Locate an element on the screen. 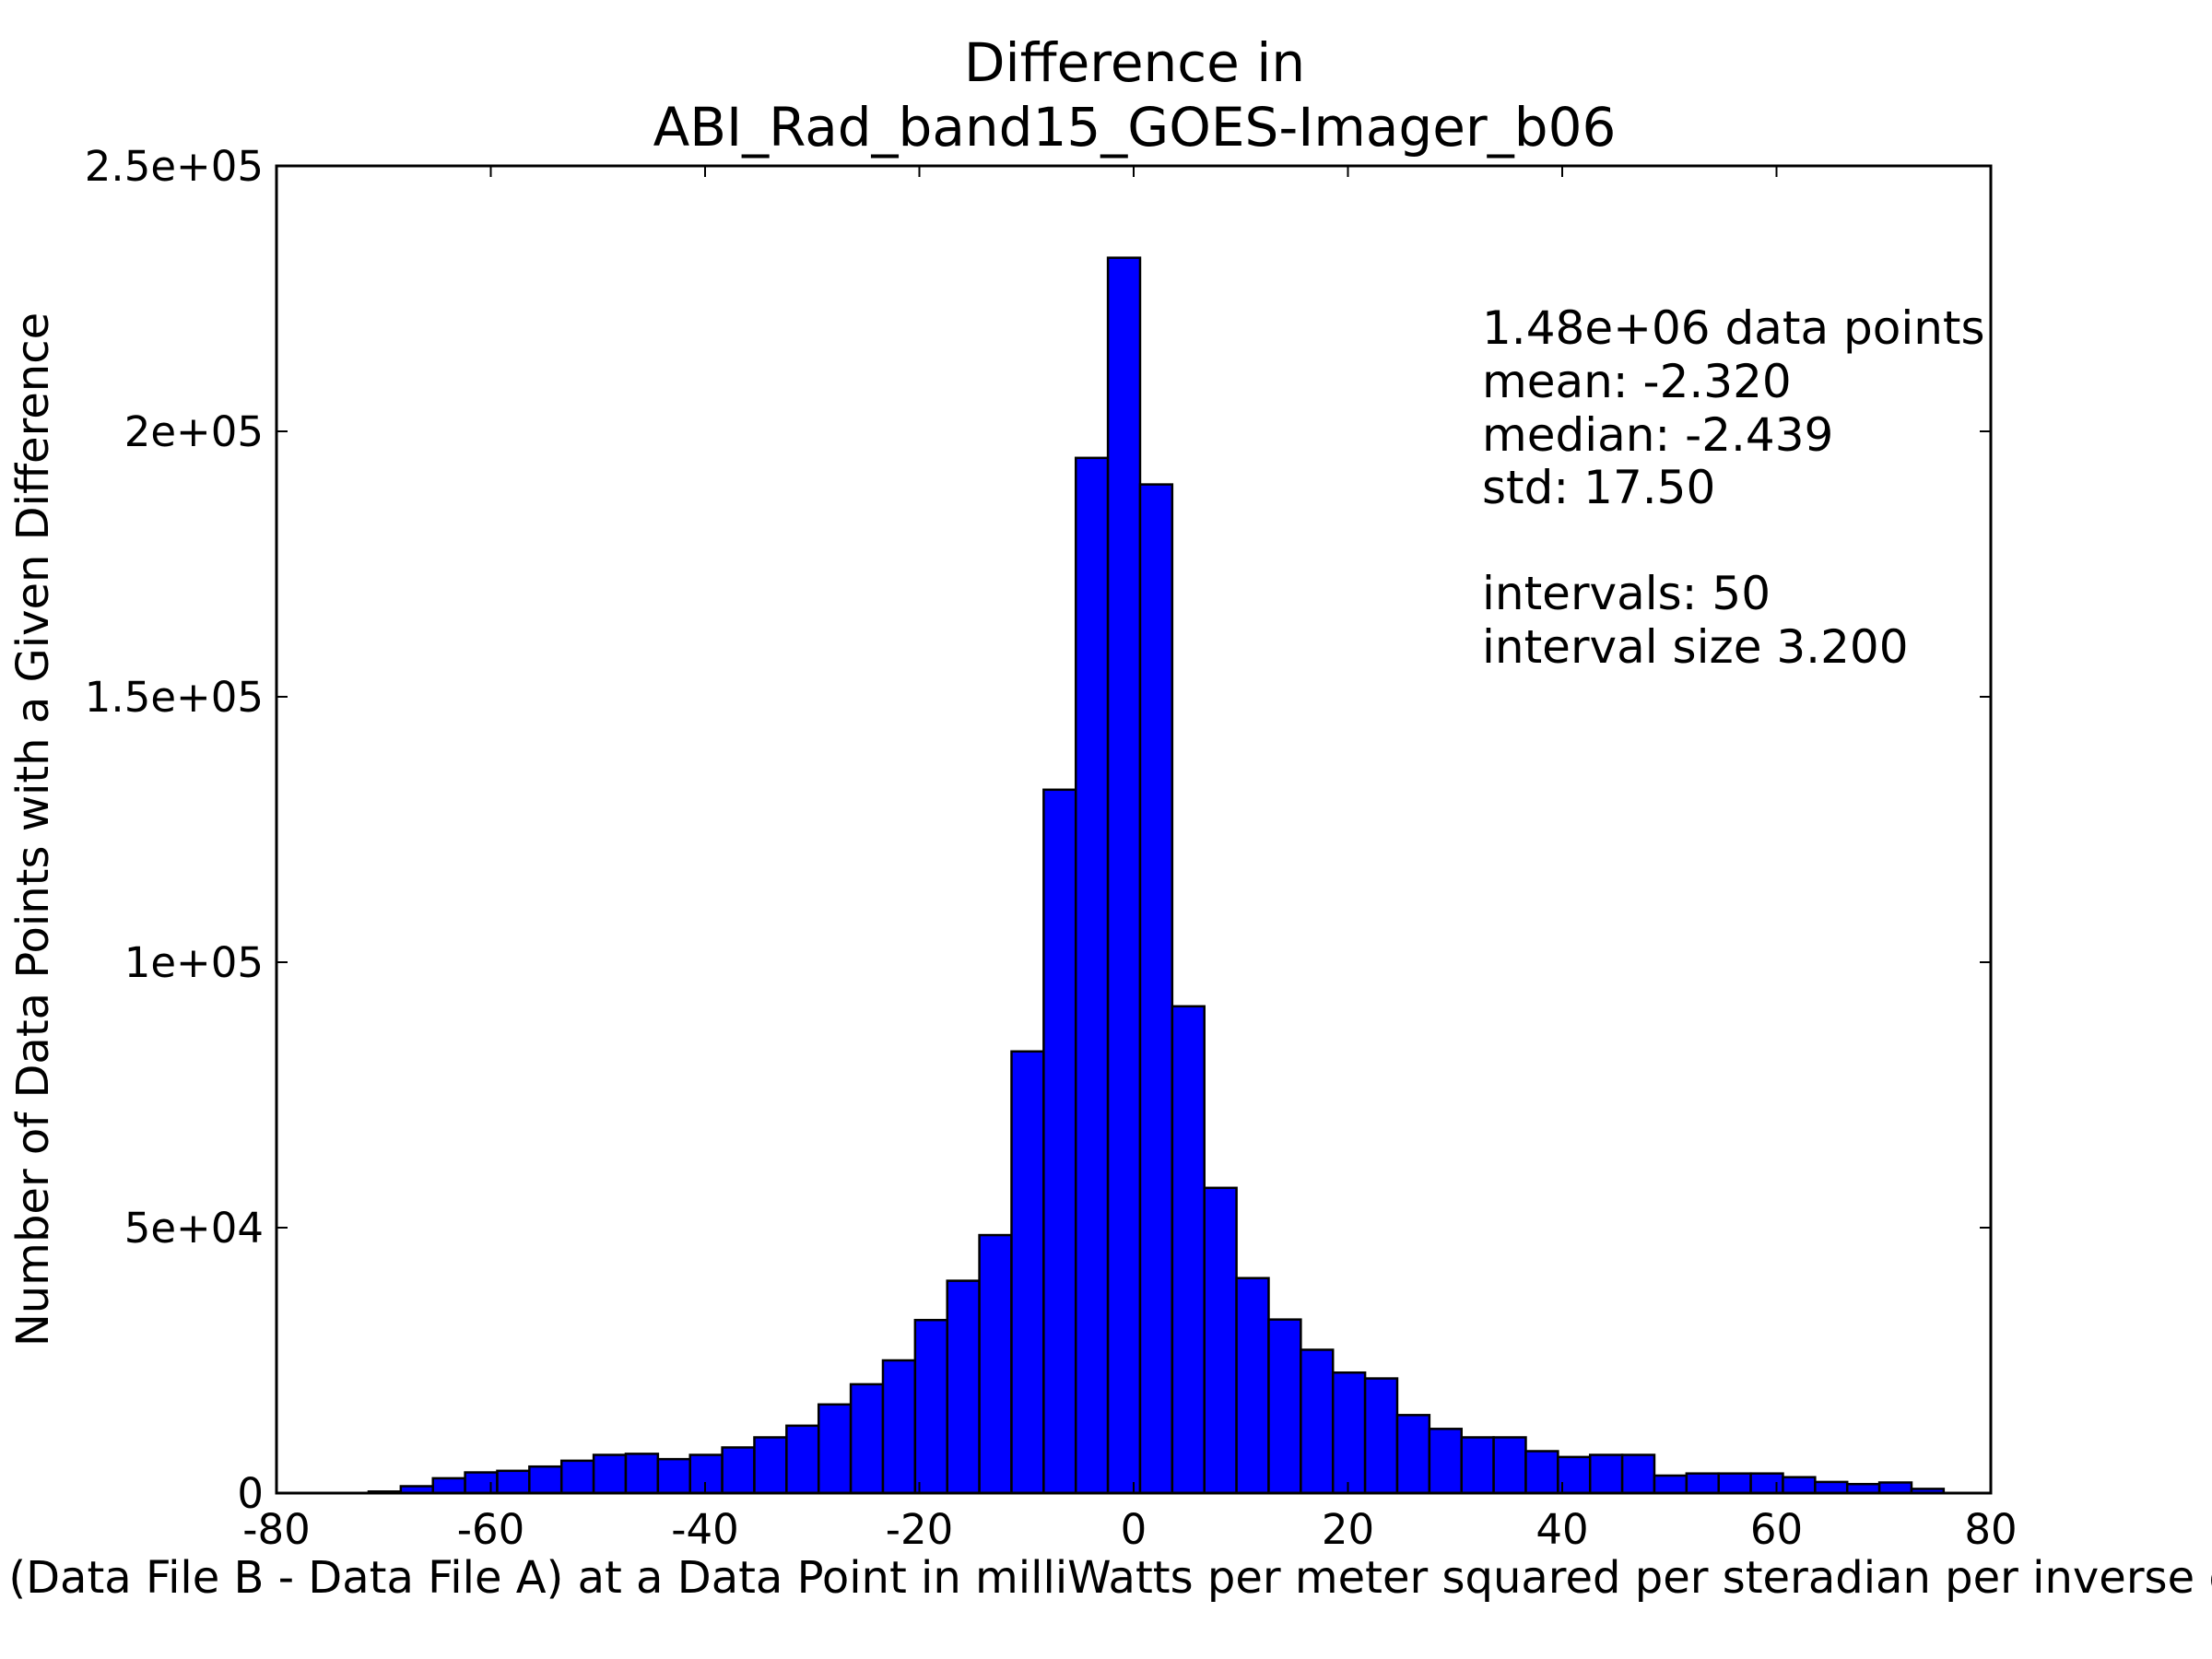  stats-median: median: -2.439 is located at coordinates (1657, 435).